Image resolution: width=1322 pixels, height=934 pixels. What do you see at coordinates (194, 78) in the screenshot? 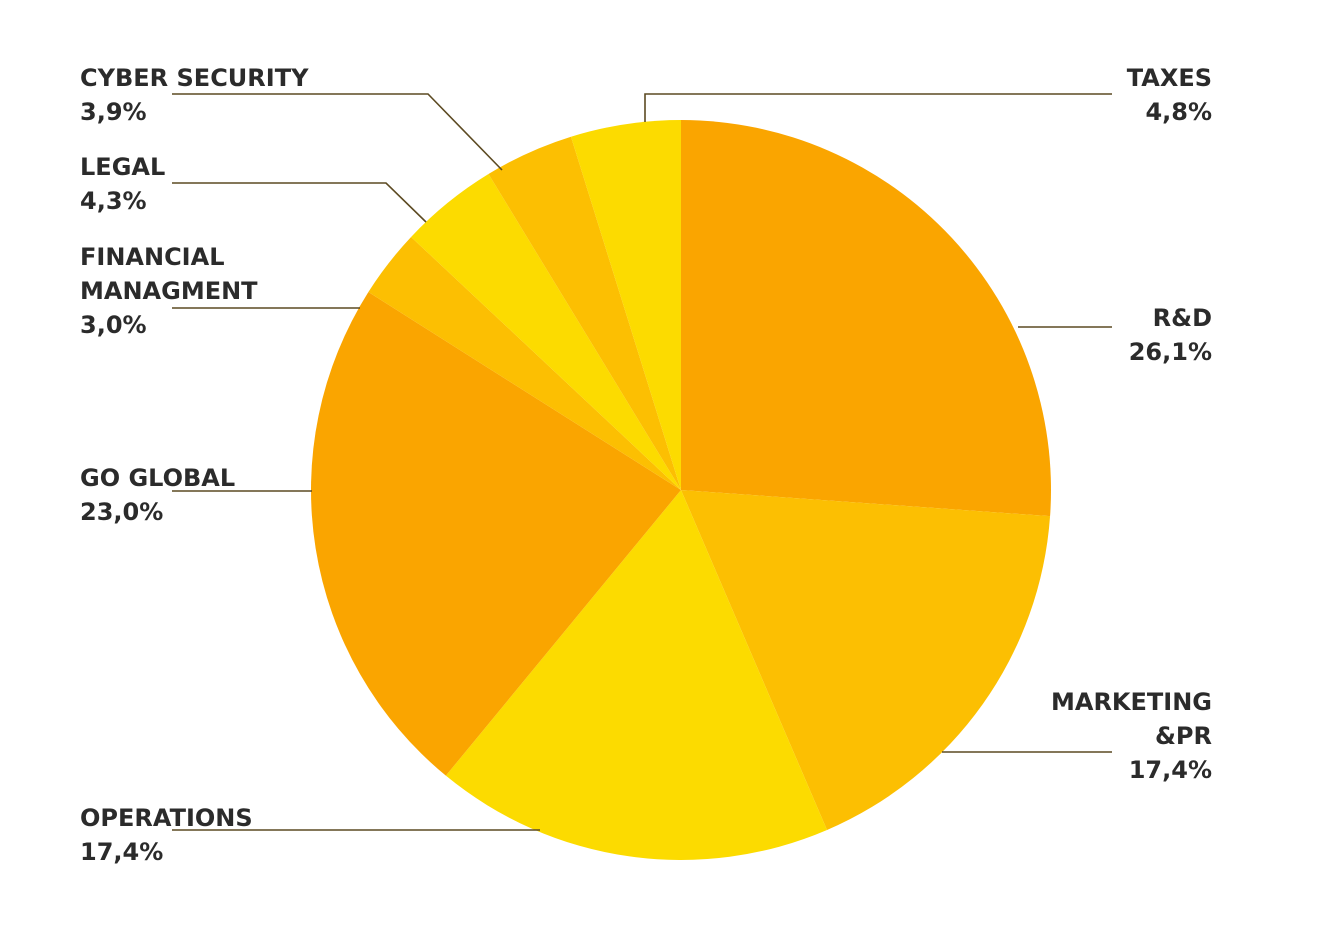
I see `slice-category-label: CYBER SECURITY` at bounding box center [194, 78].